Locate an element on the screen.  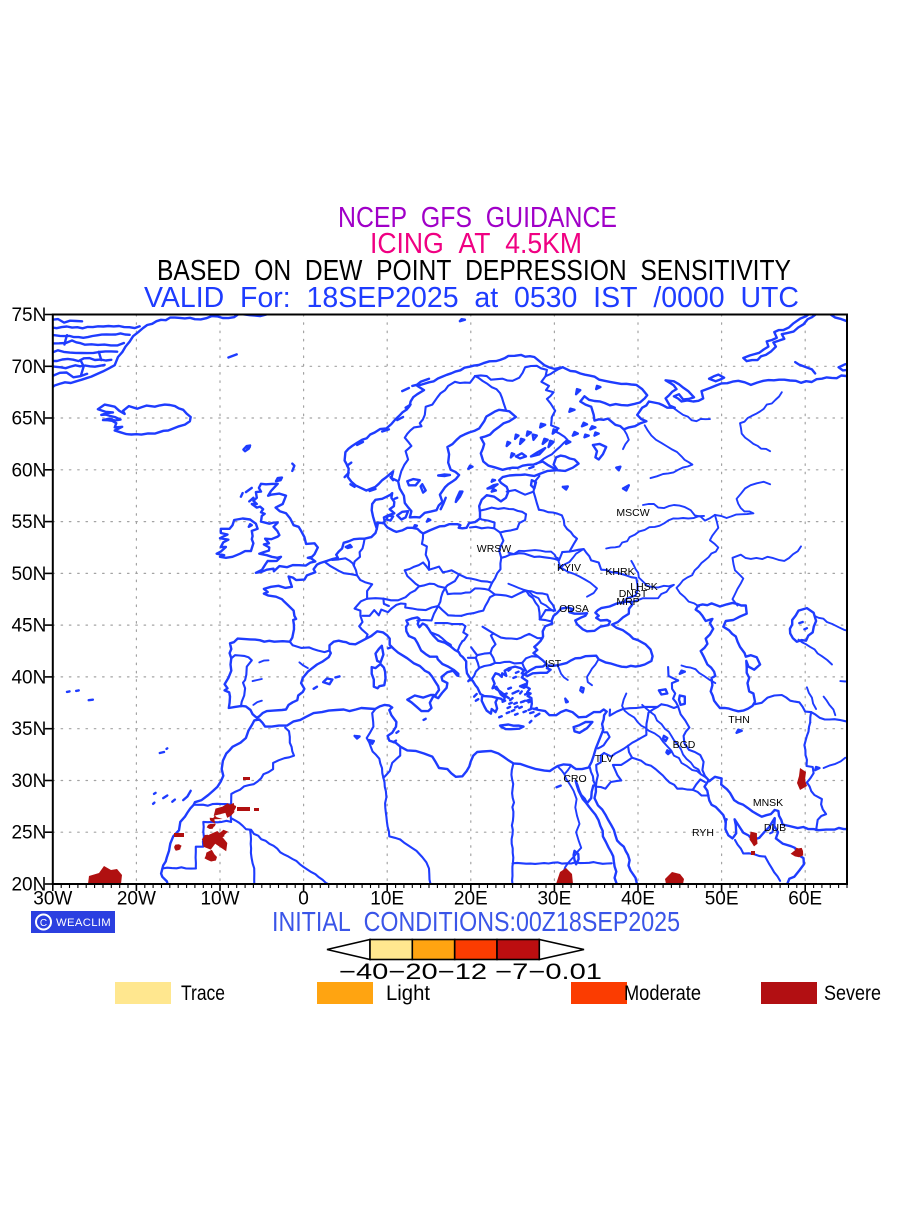
svg-text: 40N is located at coordinates (28, 677).